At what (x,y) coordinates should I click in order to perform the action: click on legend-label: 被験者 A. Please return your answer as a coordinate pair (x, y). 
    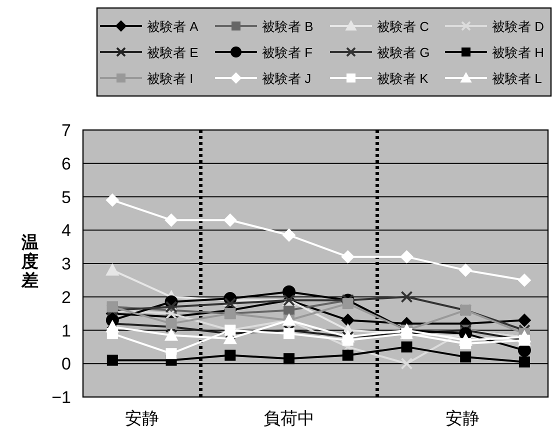
    Looking at the image, I should click on (173, 26).